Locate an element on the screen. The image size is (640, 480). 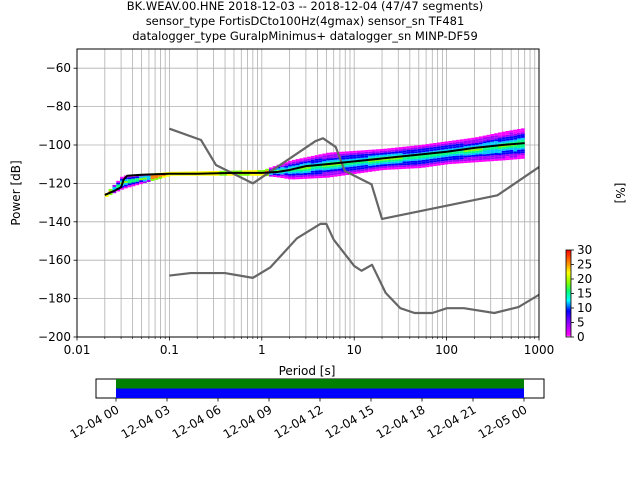
timeline-tick-label: 12-04 09 is located at coordinates (248, 421).